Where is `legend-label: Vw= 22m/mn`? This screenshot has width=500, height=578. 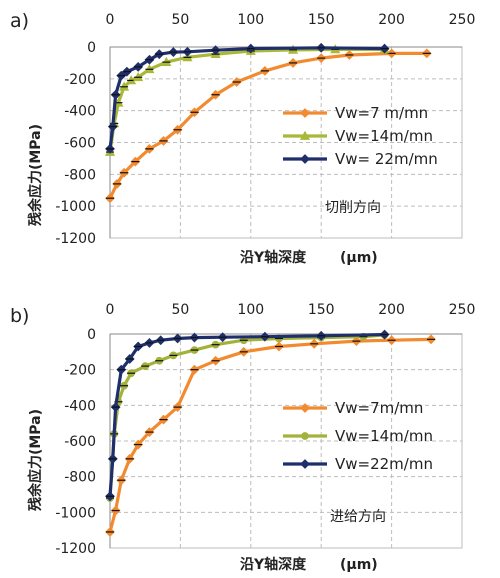 legend-label: Vw= 22m/mn is located at coordinates (386, 159).